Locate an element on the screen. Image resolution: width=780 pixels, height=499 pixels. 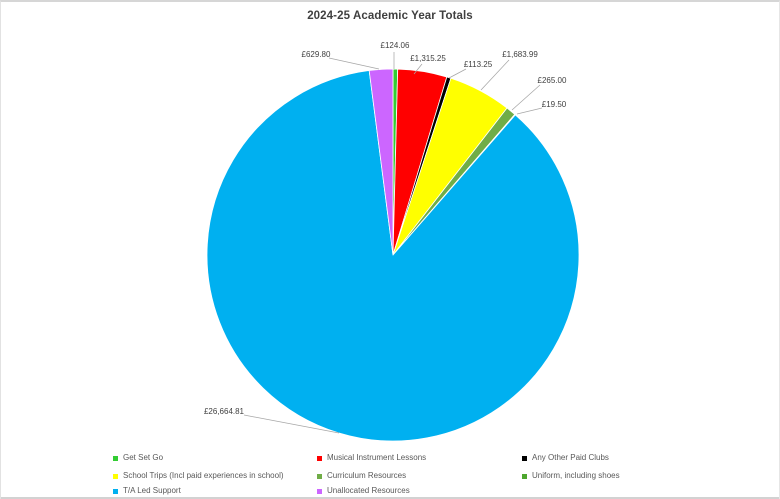
leader-line-any-other-paid-clubs is located at coordinates (457, 73).